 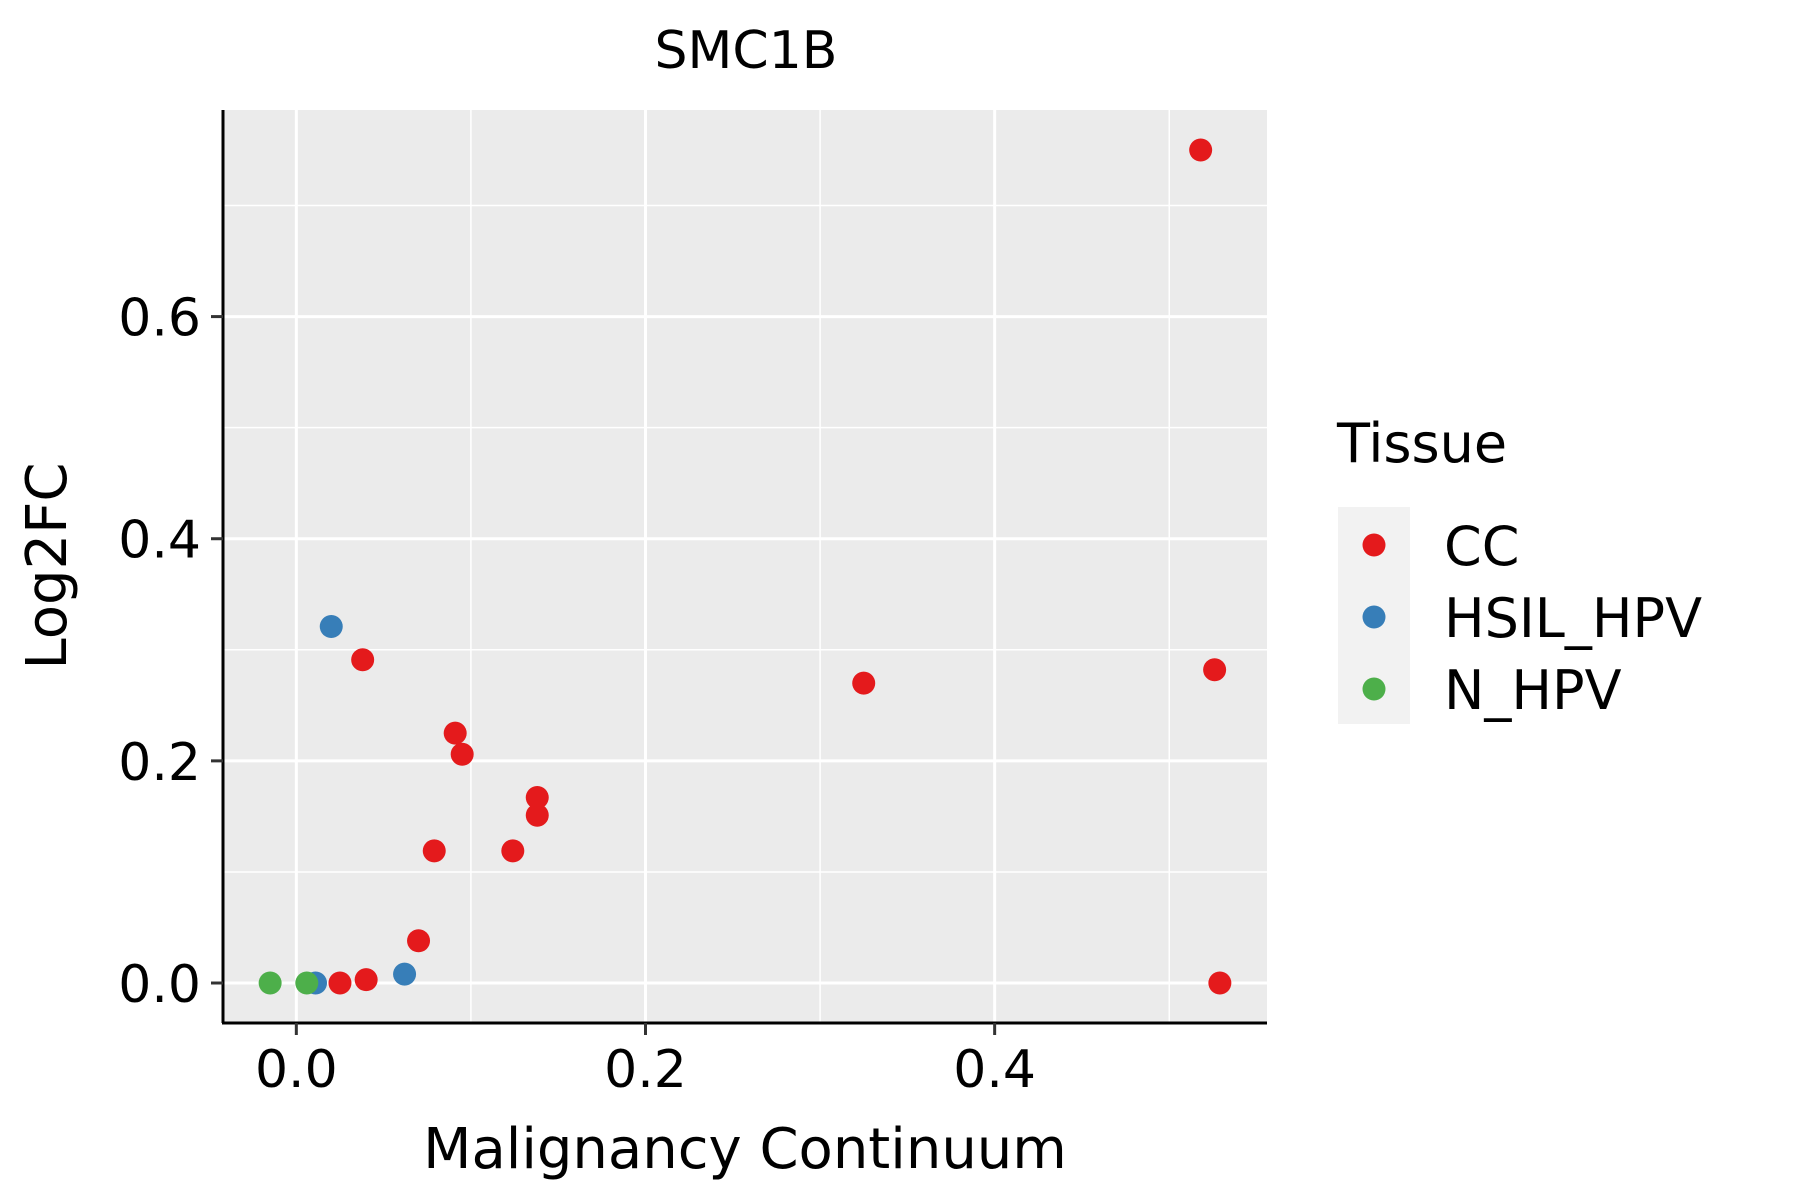 What do you see at coordinates (159, 541) in the screenshot?
I see `y-tick-label: 0.4` at bounding box center [159, 541].